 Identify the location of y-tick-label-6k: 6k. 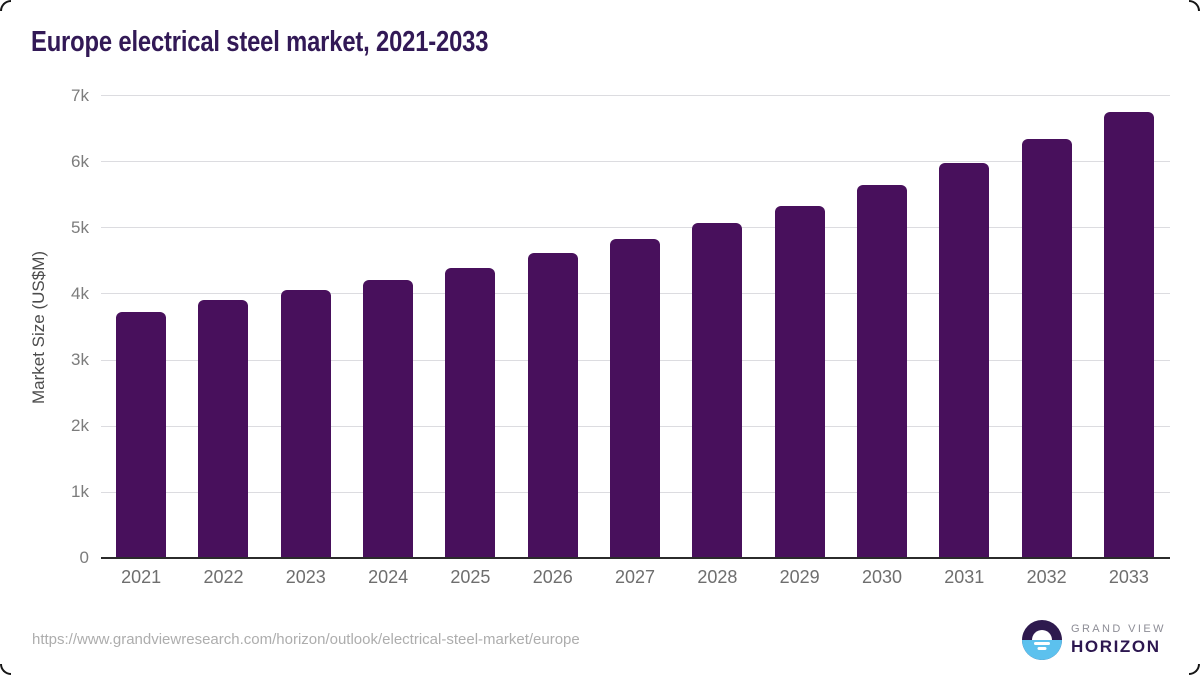
(80, 161).